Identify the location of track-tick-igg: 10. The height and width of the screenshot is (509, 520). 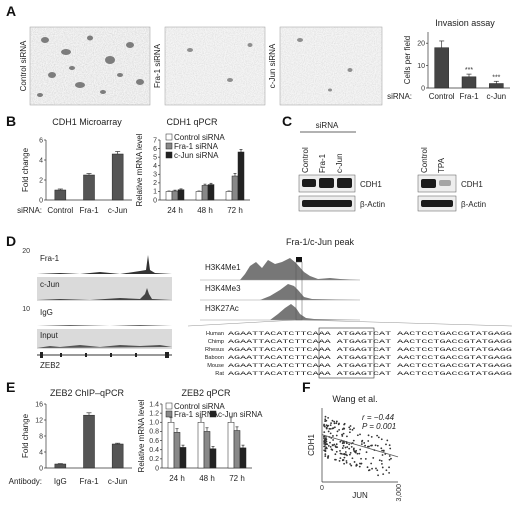
(26, 309).